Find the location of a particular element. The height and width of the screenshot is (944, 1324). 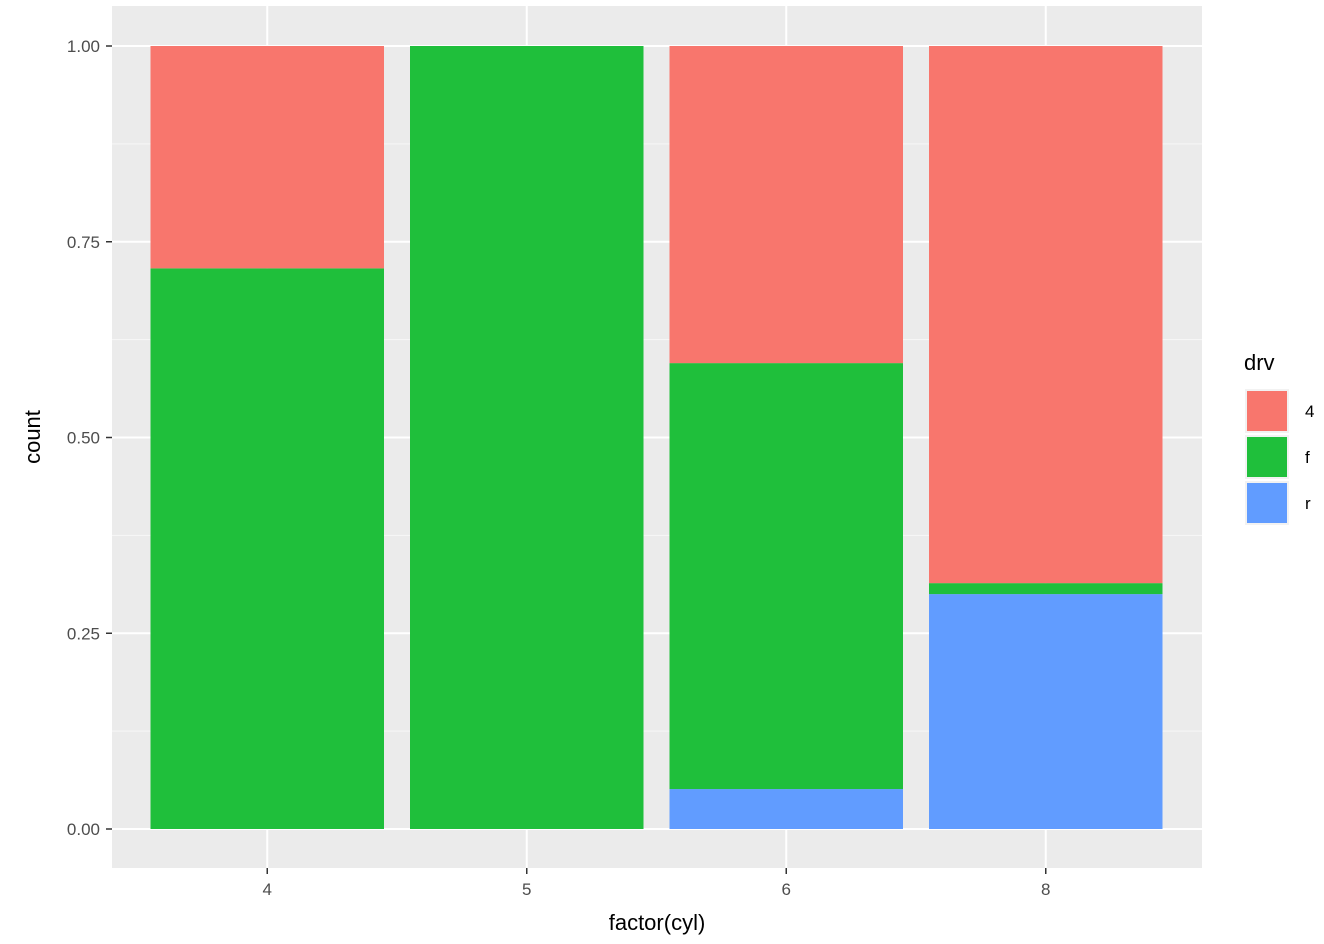

x-tick-label: 5 is located at coordinates (526, 889).